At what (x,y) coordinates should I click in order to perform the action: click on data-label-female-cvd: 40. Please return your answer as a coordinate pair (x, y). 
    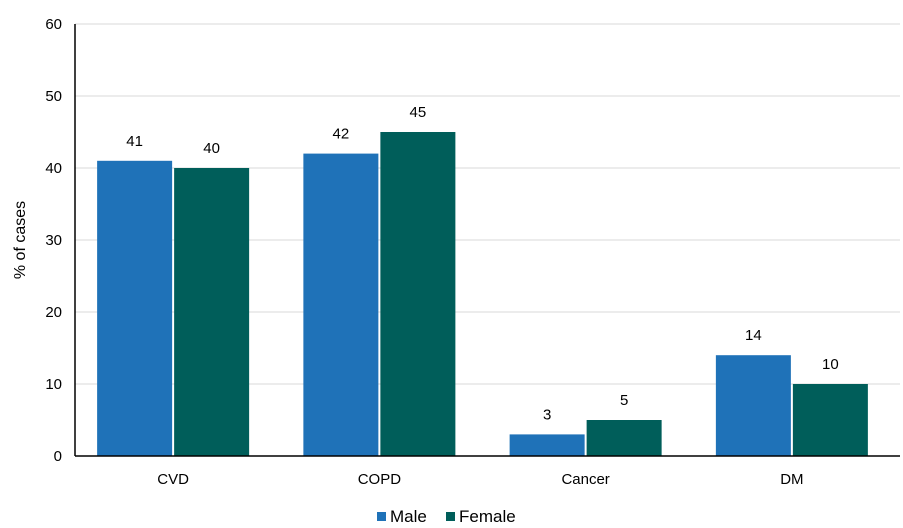
    Looking at the image, I should click on (211, 148).